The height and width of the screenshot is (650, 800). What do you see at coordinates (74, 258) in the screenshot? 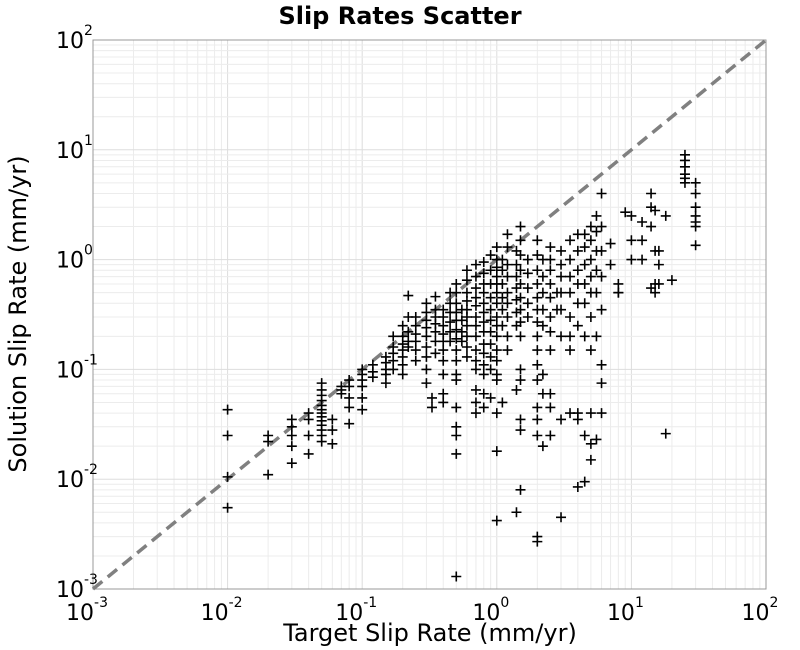
I see `y-tick-label: 10⁰` at bounding box center [74, 258].